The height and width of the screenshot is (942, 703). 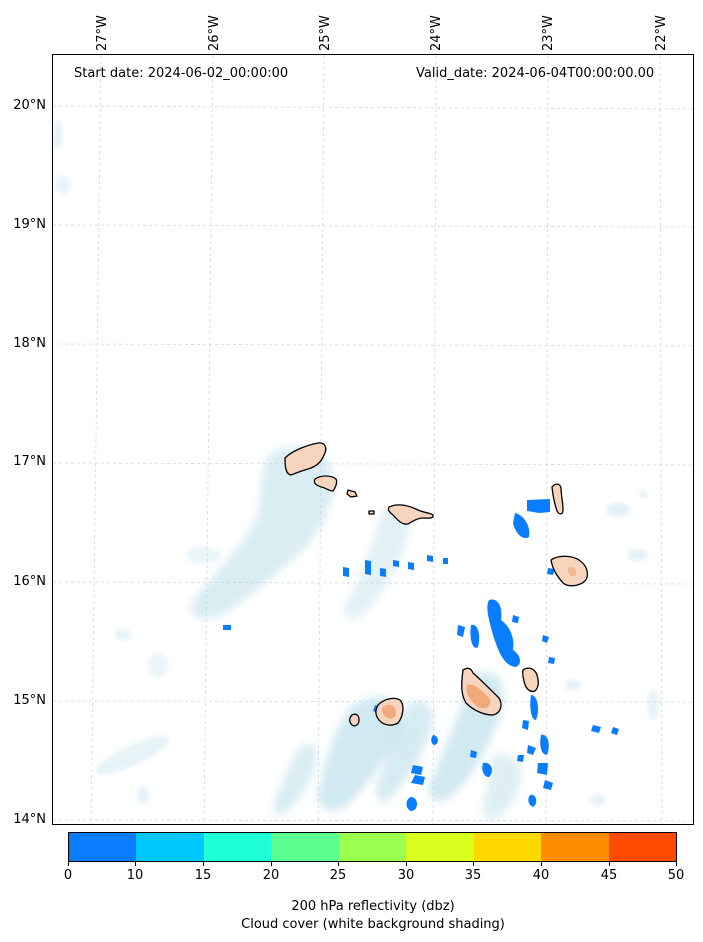 I want to click on lon-label-27w: 27°W, so click(x=102, y=33).